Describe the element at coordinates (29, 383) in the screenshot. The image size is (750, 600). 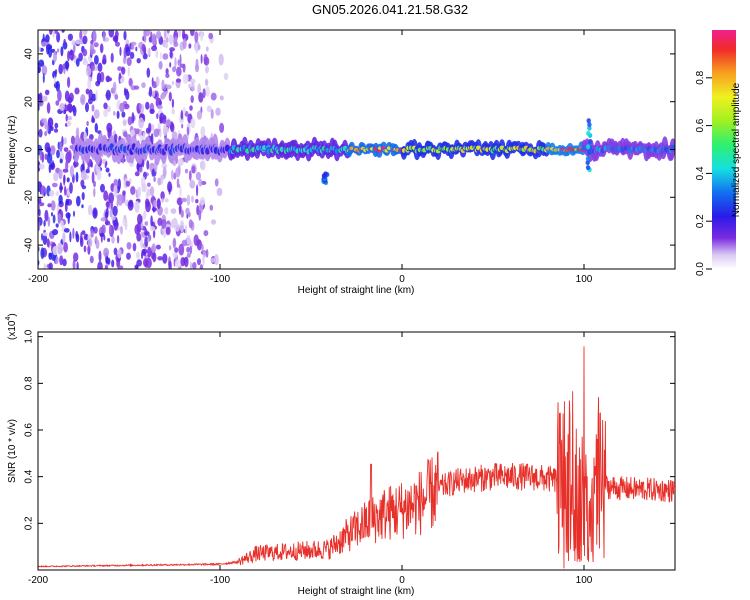
I see `snr-y-tick-label: 0.8` at that location.